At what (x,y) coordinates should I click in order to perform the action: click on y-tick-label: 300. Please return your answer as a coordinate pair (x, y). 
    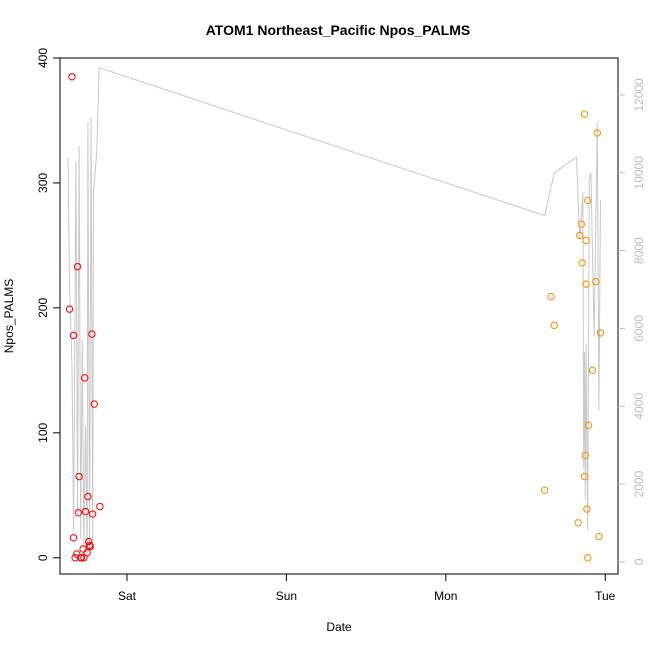
    Looking at the image, I should click on (43, 183).